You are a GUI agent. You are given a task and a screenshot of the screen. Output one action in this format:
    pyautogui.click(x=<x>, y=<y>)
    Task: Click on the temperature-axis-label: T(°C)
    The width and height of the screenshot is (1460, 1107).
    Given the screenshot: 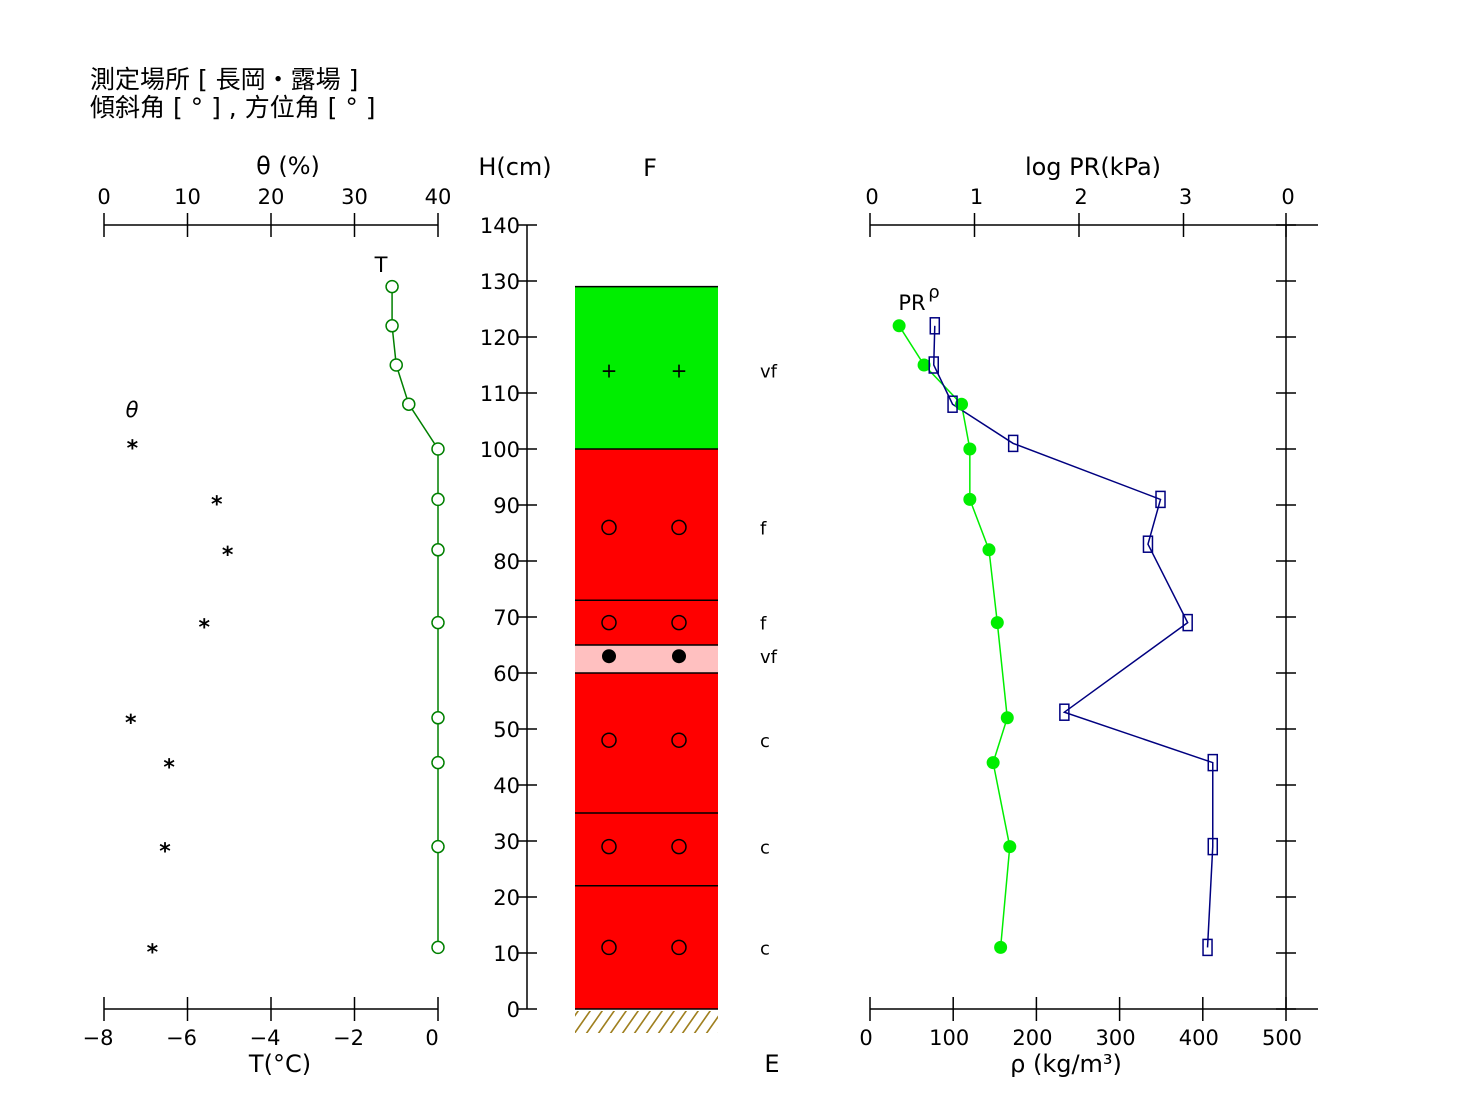 What is the action you would take?
    pyautogui.click(x=279, y=1064)
    